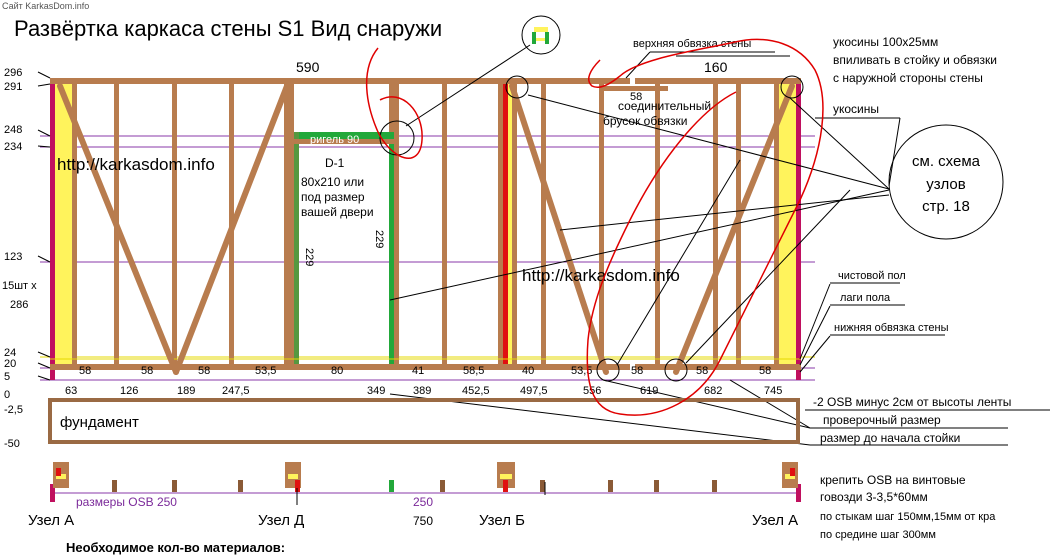 The width and height of the screenshot is (1053, 556). What do you see at coordinates (12, 444) in the screenshot?
I see `svg-text: -50` at bounding box center [12, 444].